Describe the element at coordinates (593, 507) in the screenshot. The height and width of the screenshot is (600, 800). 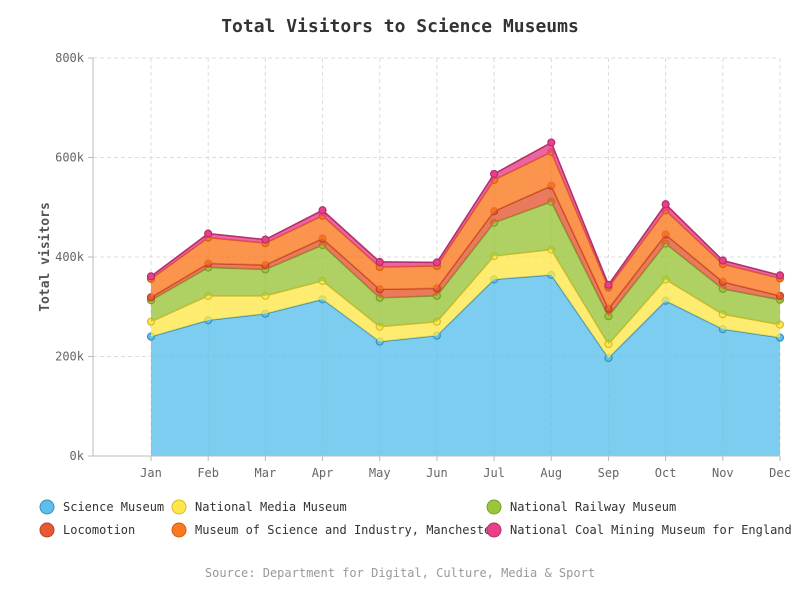
I see `legend-label: National Railway Museum` at that location.